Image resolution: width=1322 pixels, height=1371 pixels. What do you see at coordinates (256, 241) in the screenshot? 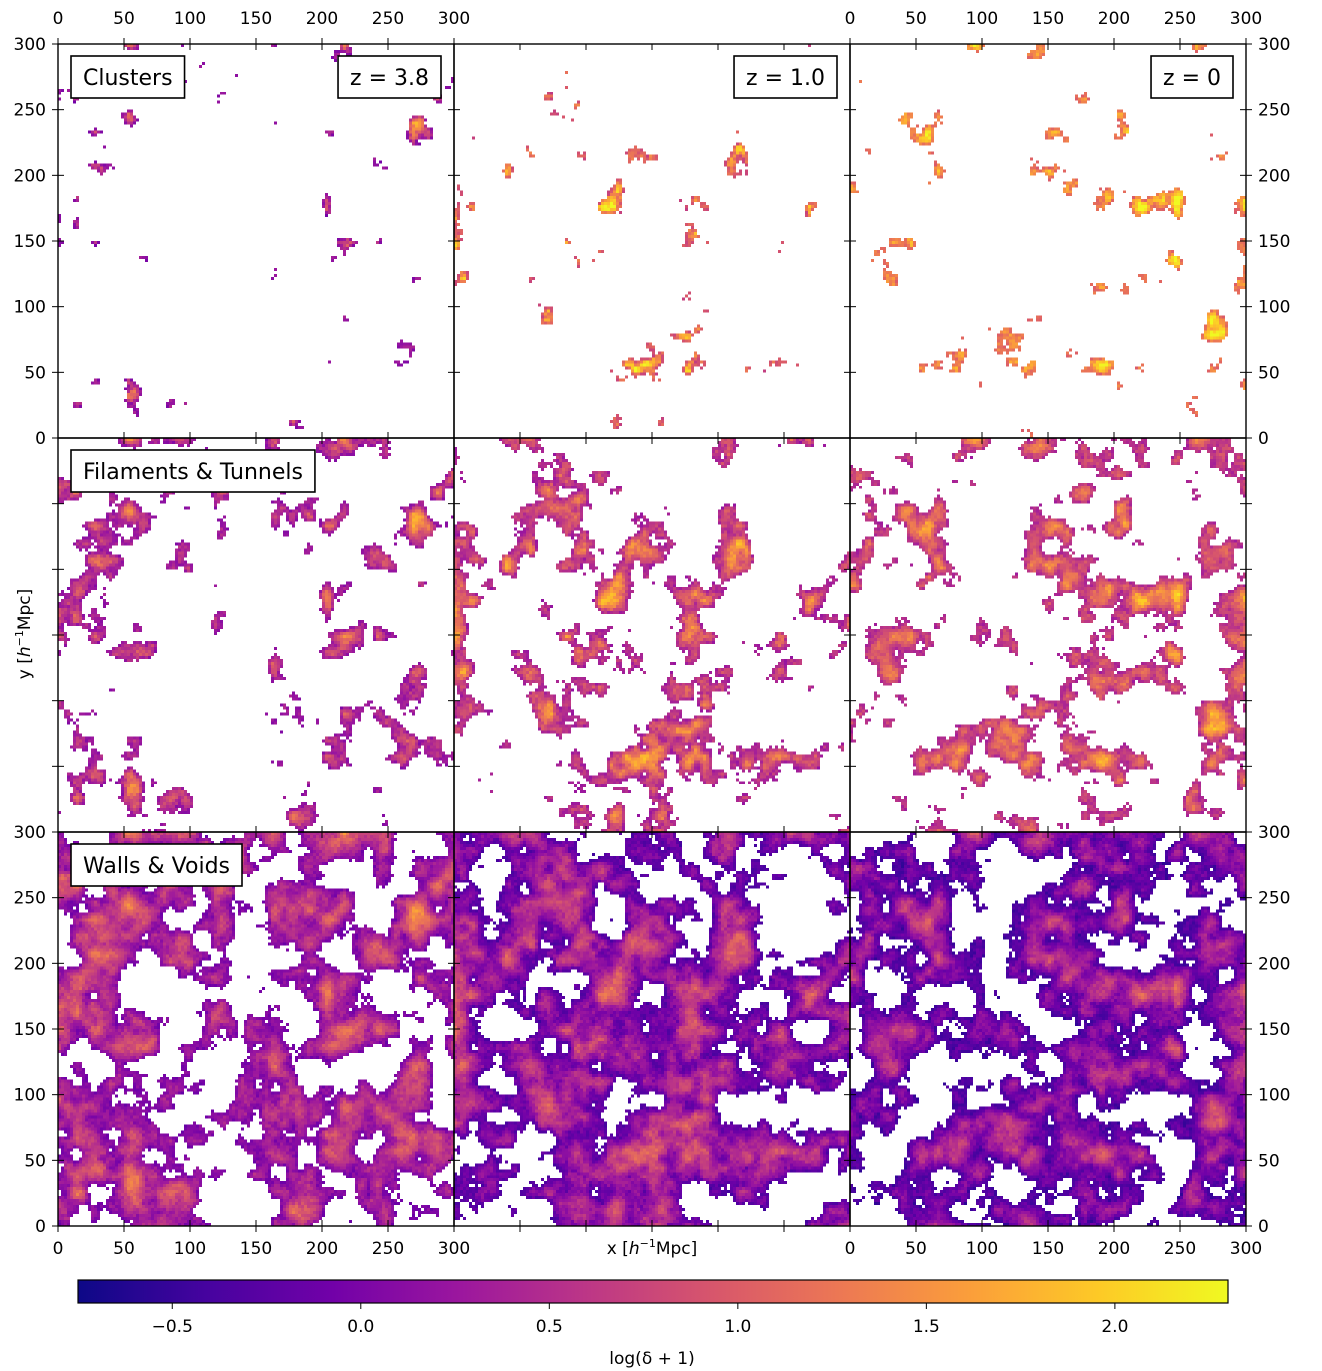
I see `density-map-r1-c1` at bounding box center [256, 241].